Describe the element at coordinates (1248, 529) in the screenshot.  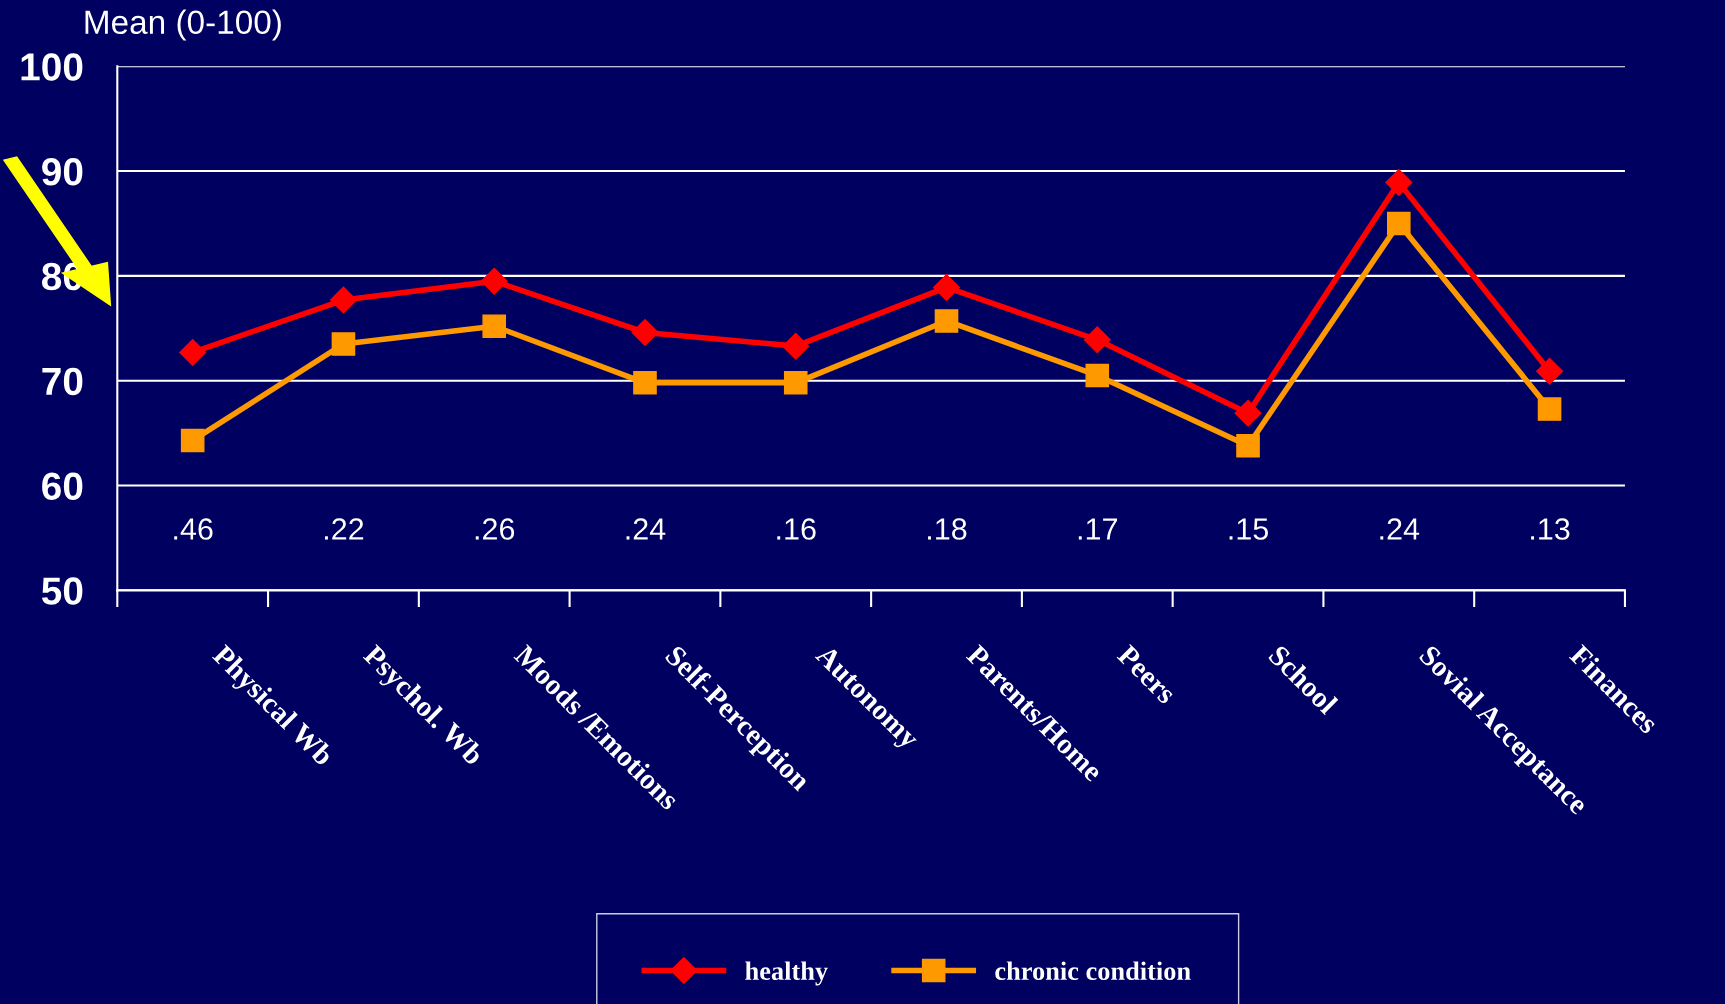
I see `annotation: .15` at that location.